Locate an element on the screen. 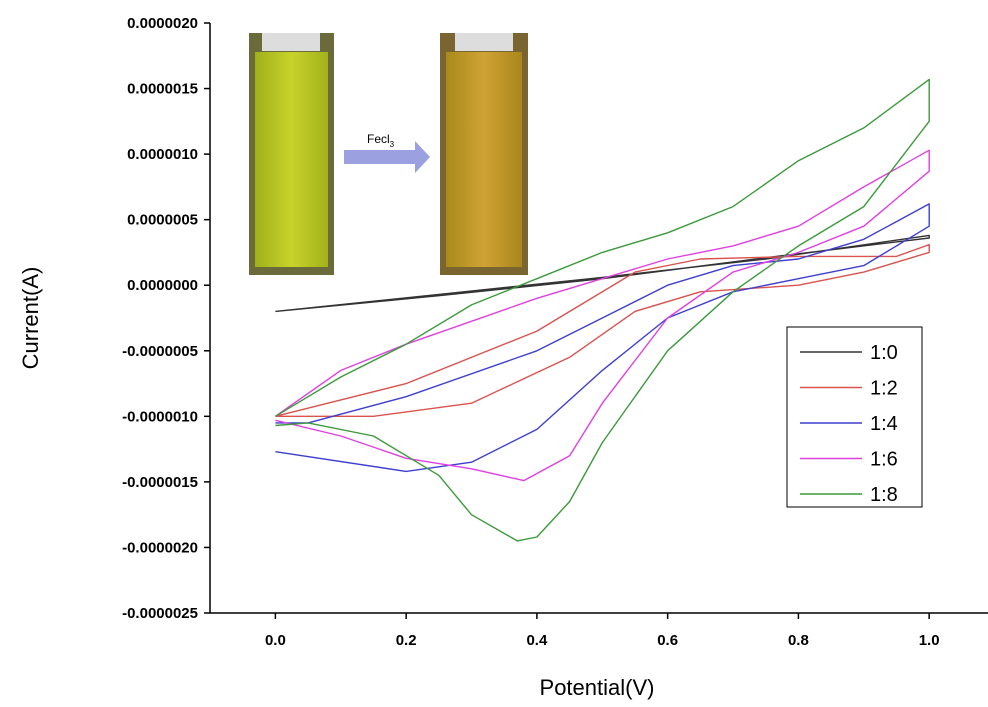 The width and height of the screenshot is (988, 707). legend-label: 1:2 is located at coordinates (884, 389).